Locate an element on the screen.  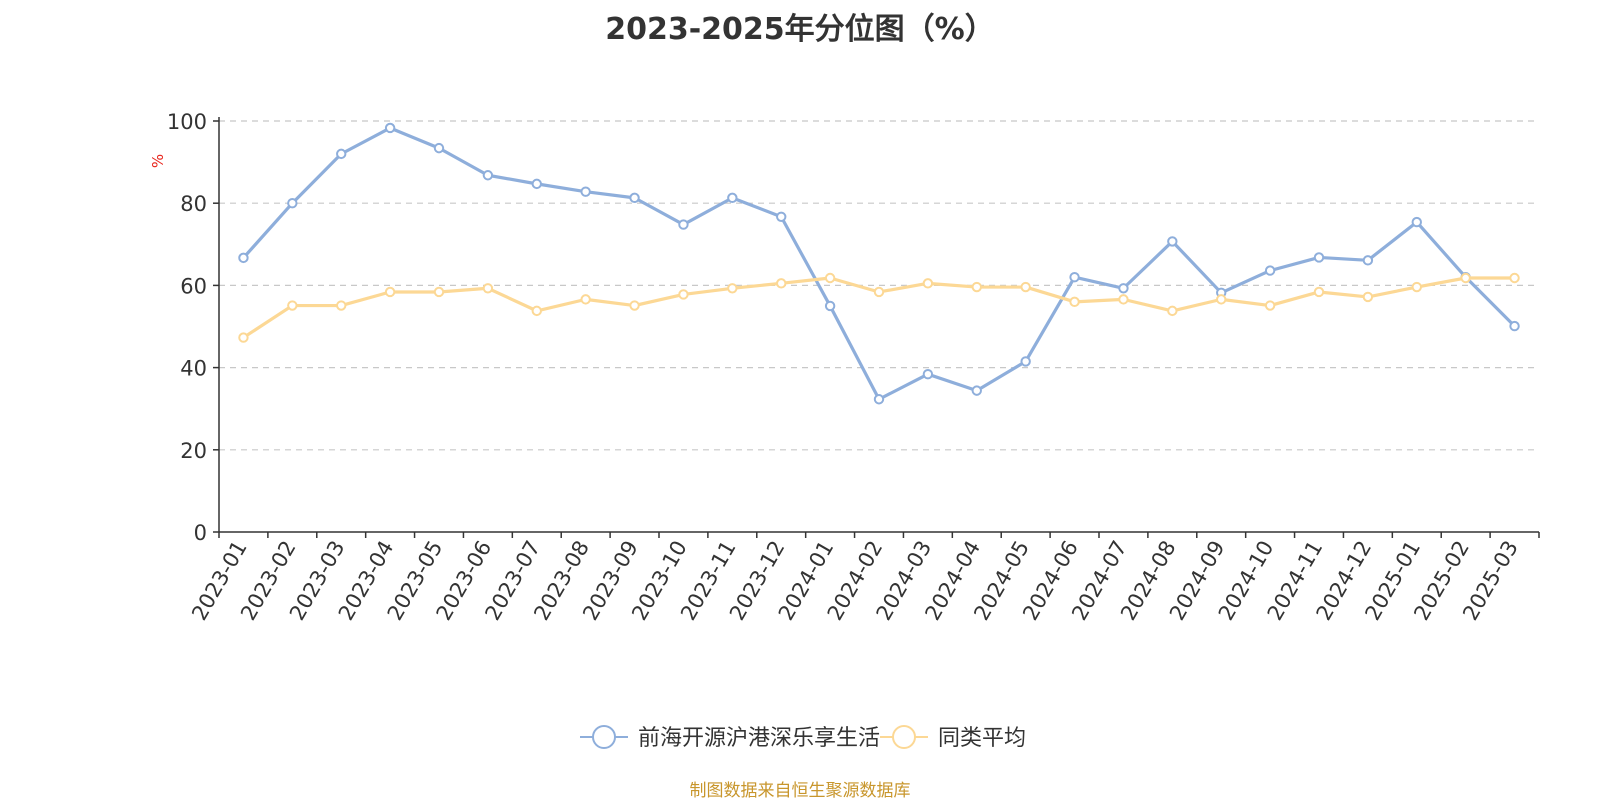
y-tick-label: 80 is located at coordinates (193, 204).